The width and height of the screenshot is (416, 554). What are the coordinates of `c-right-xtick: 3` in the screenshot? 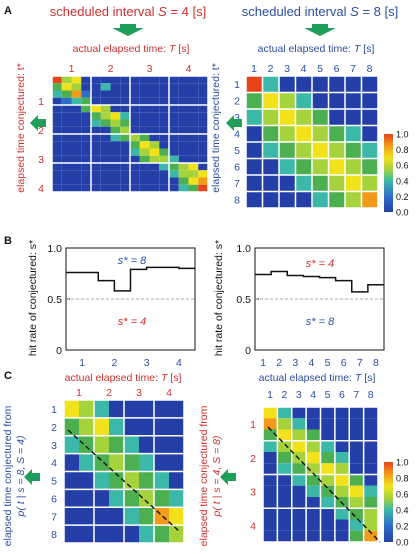 It's located at (299, 395).